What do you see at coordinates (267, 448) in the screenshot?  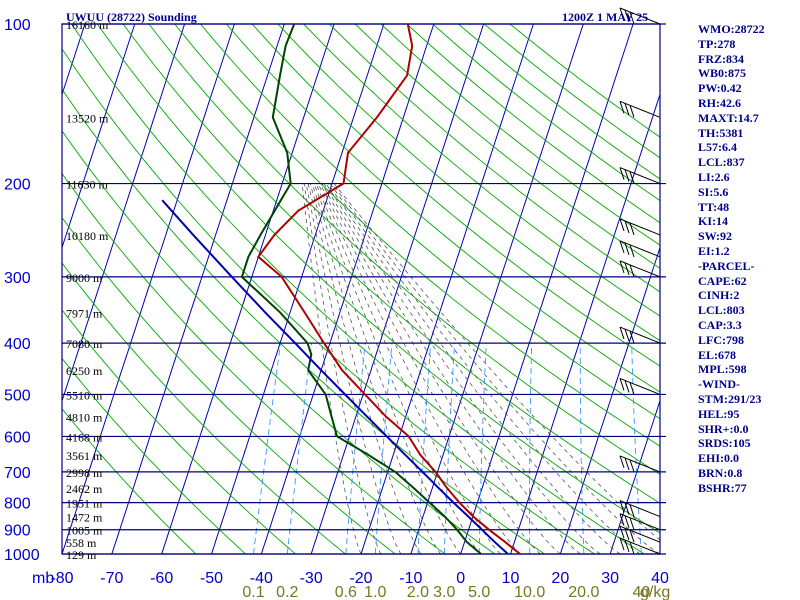 I see `mixing-ratio-line` at bounding box center [267, 448].